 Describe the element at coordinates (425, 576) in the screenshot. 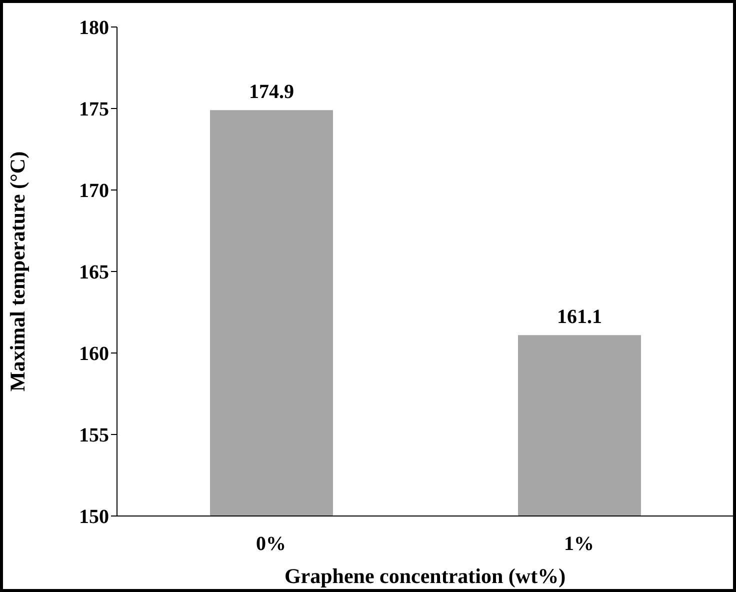

I see `x-axis-title: Graphene concentration (wt%)` at that location.